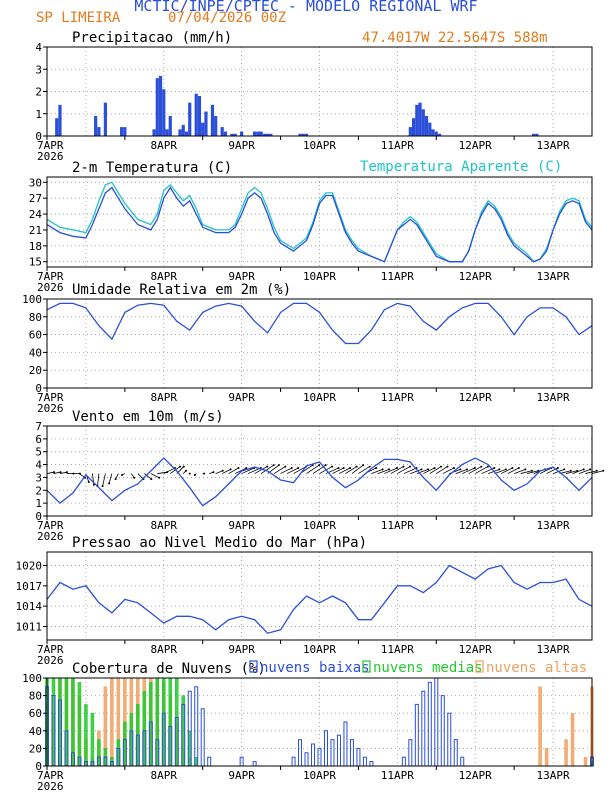 This screenshot has height=792, width=612. Describe the element at coordinates (35, 352) in the screenshot. I see `y-tick-label: 40` at that location.